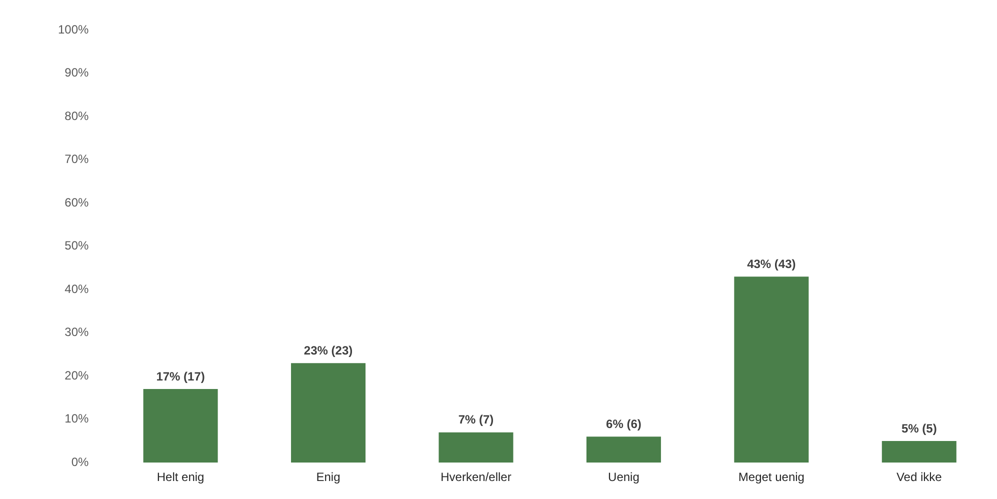  Describe the element at coordinates (77, 245) in the screenshot. I see `y-tick-label: 50%` at that location.